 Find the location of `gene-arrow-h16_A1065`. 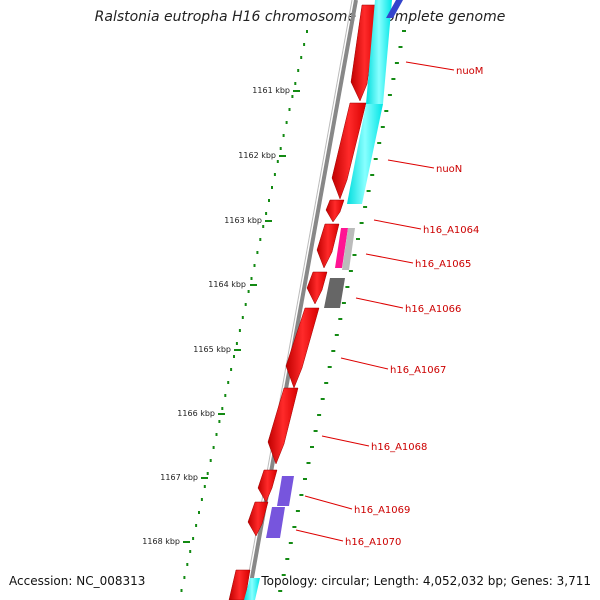

gene-arrow-h16_A1065 is located at coordinates (328, 246).